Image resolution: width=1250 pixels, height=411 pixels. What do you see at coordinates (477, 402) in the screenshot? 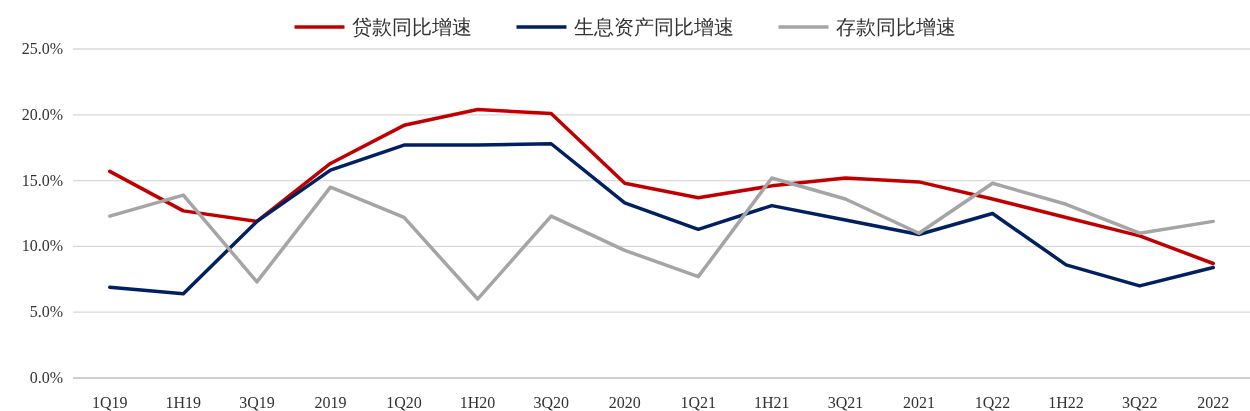
I see `x-tick-label: 1H20` at bounding box center [477, 402].